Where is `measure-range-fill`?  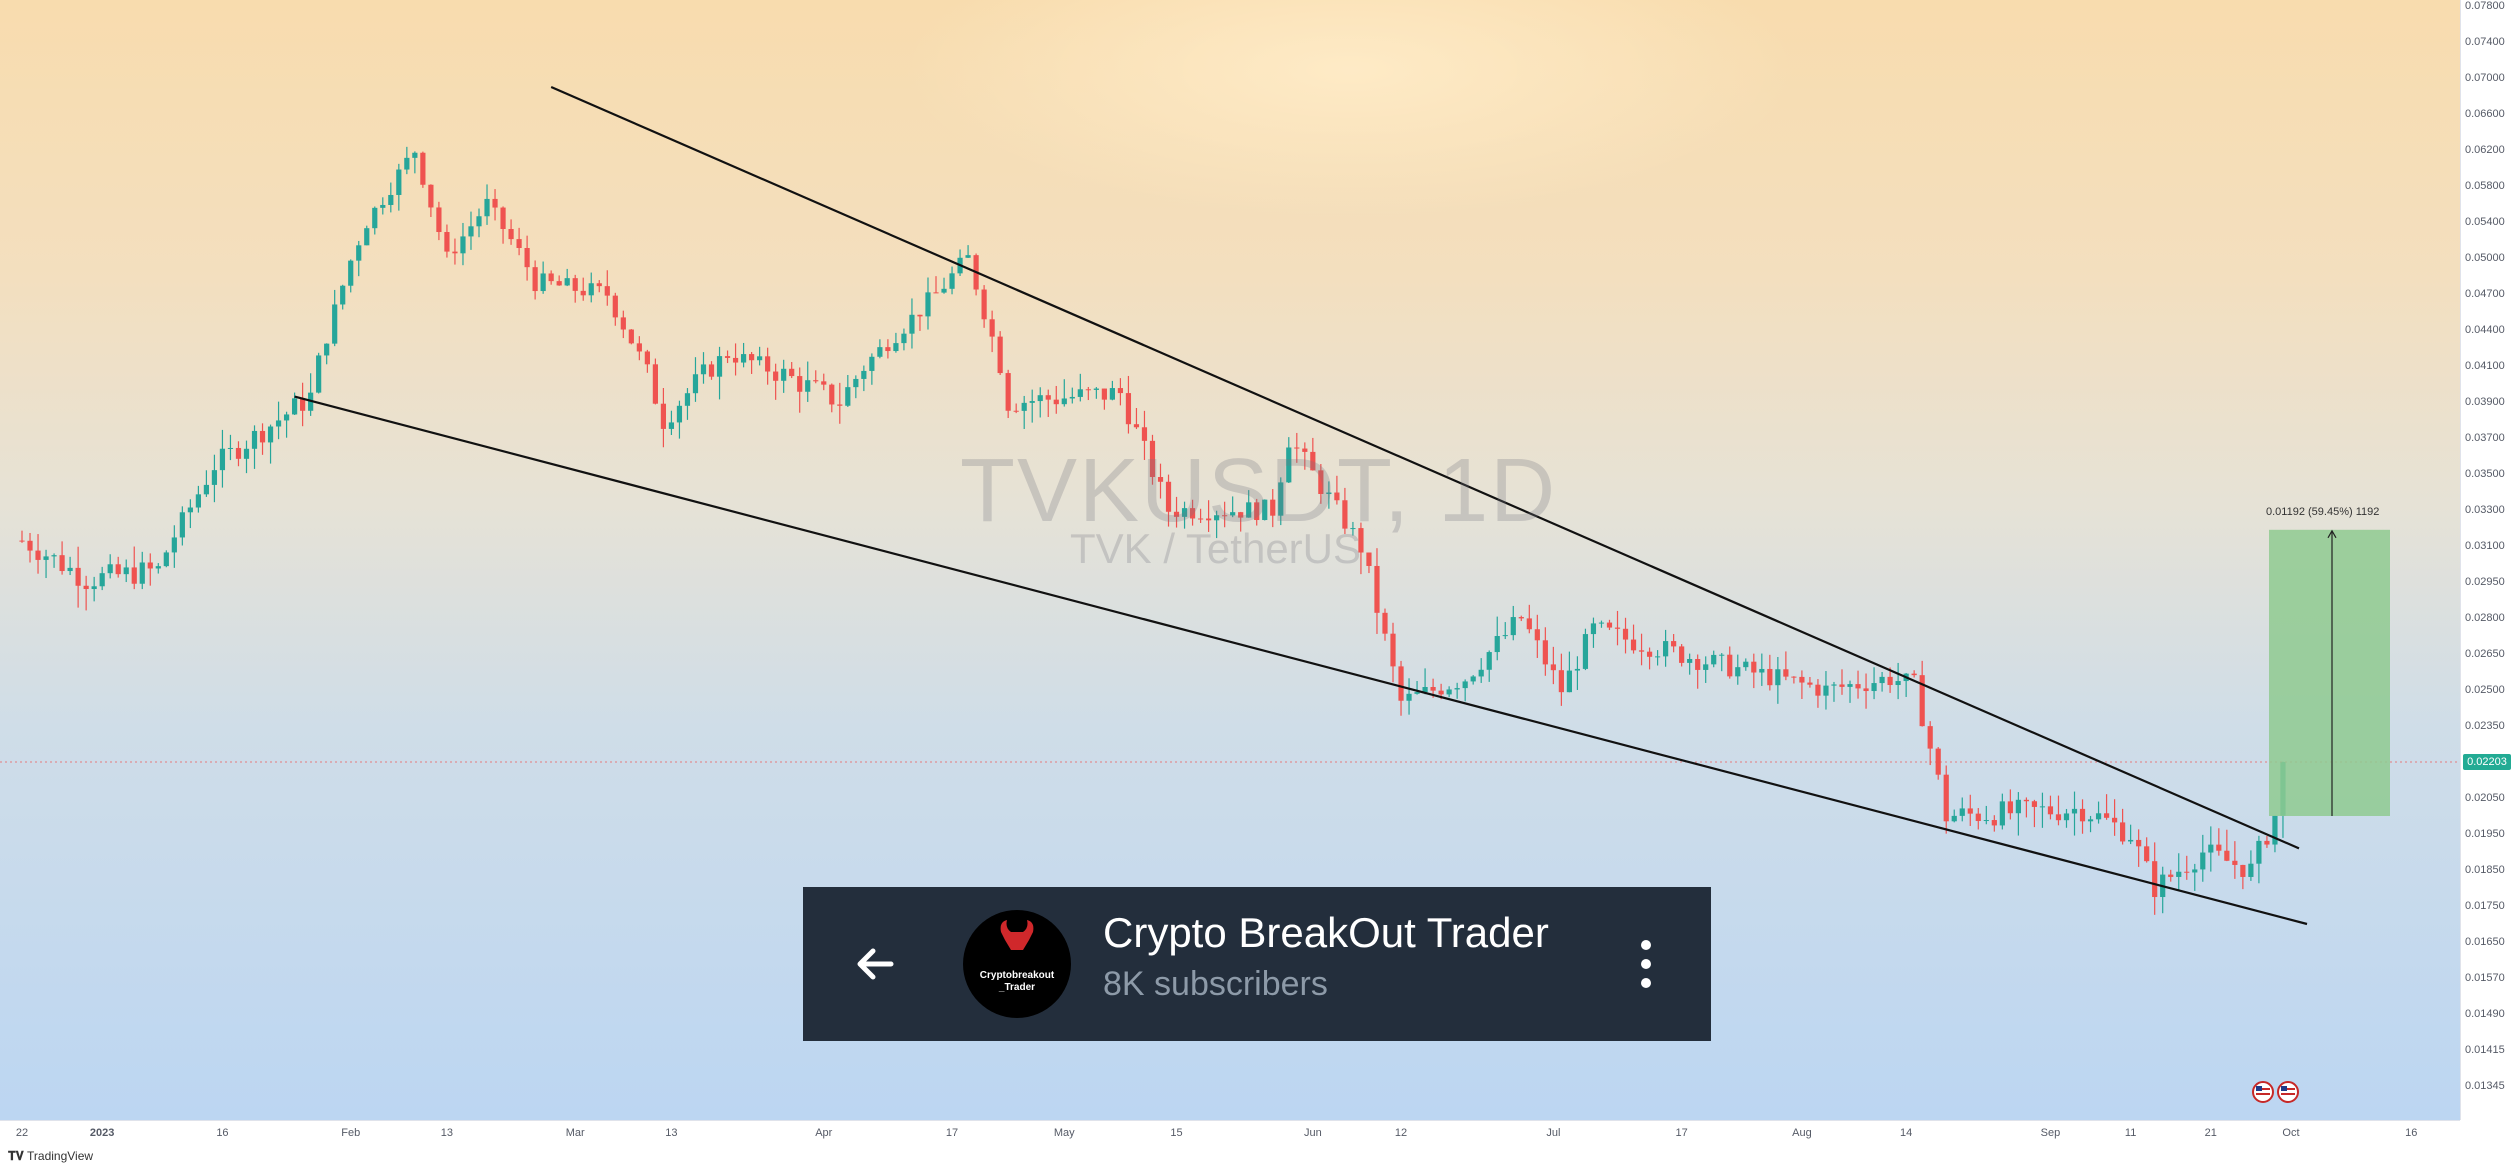 measure-range-fill is located at coordinates (2329, 672).